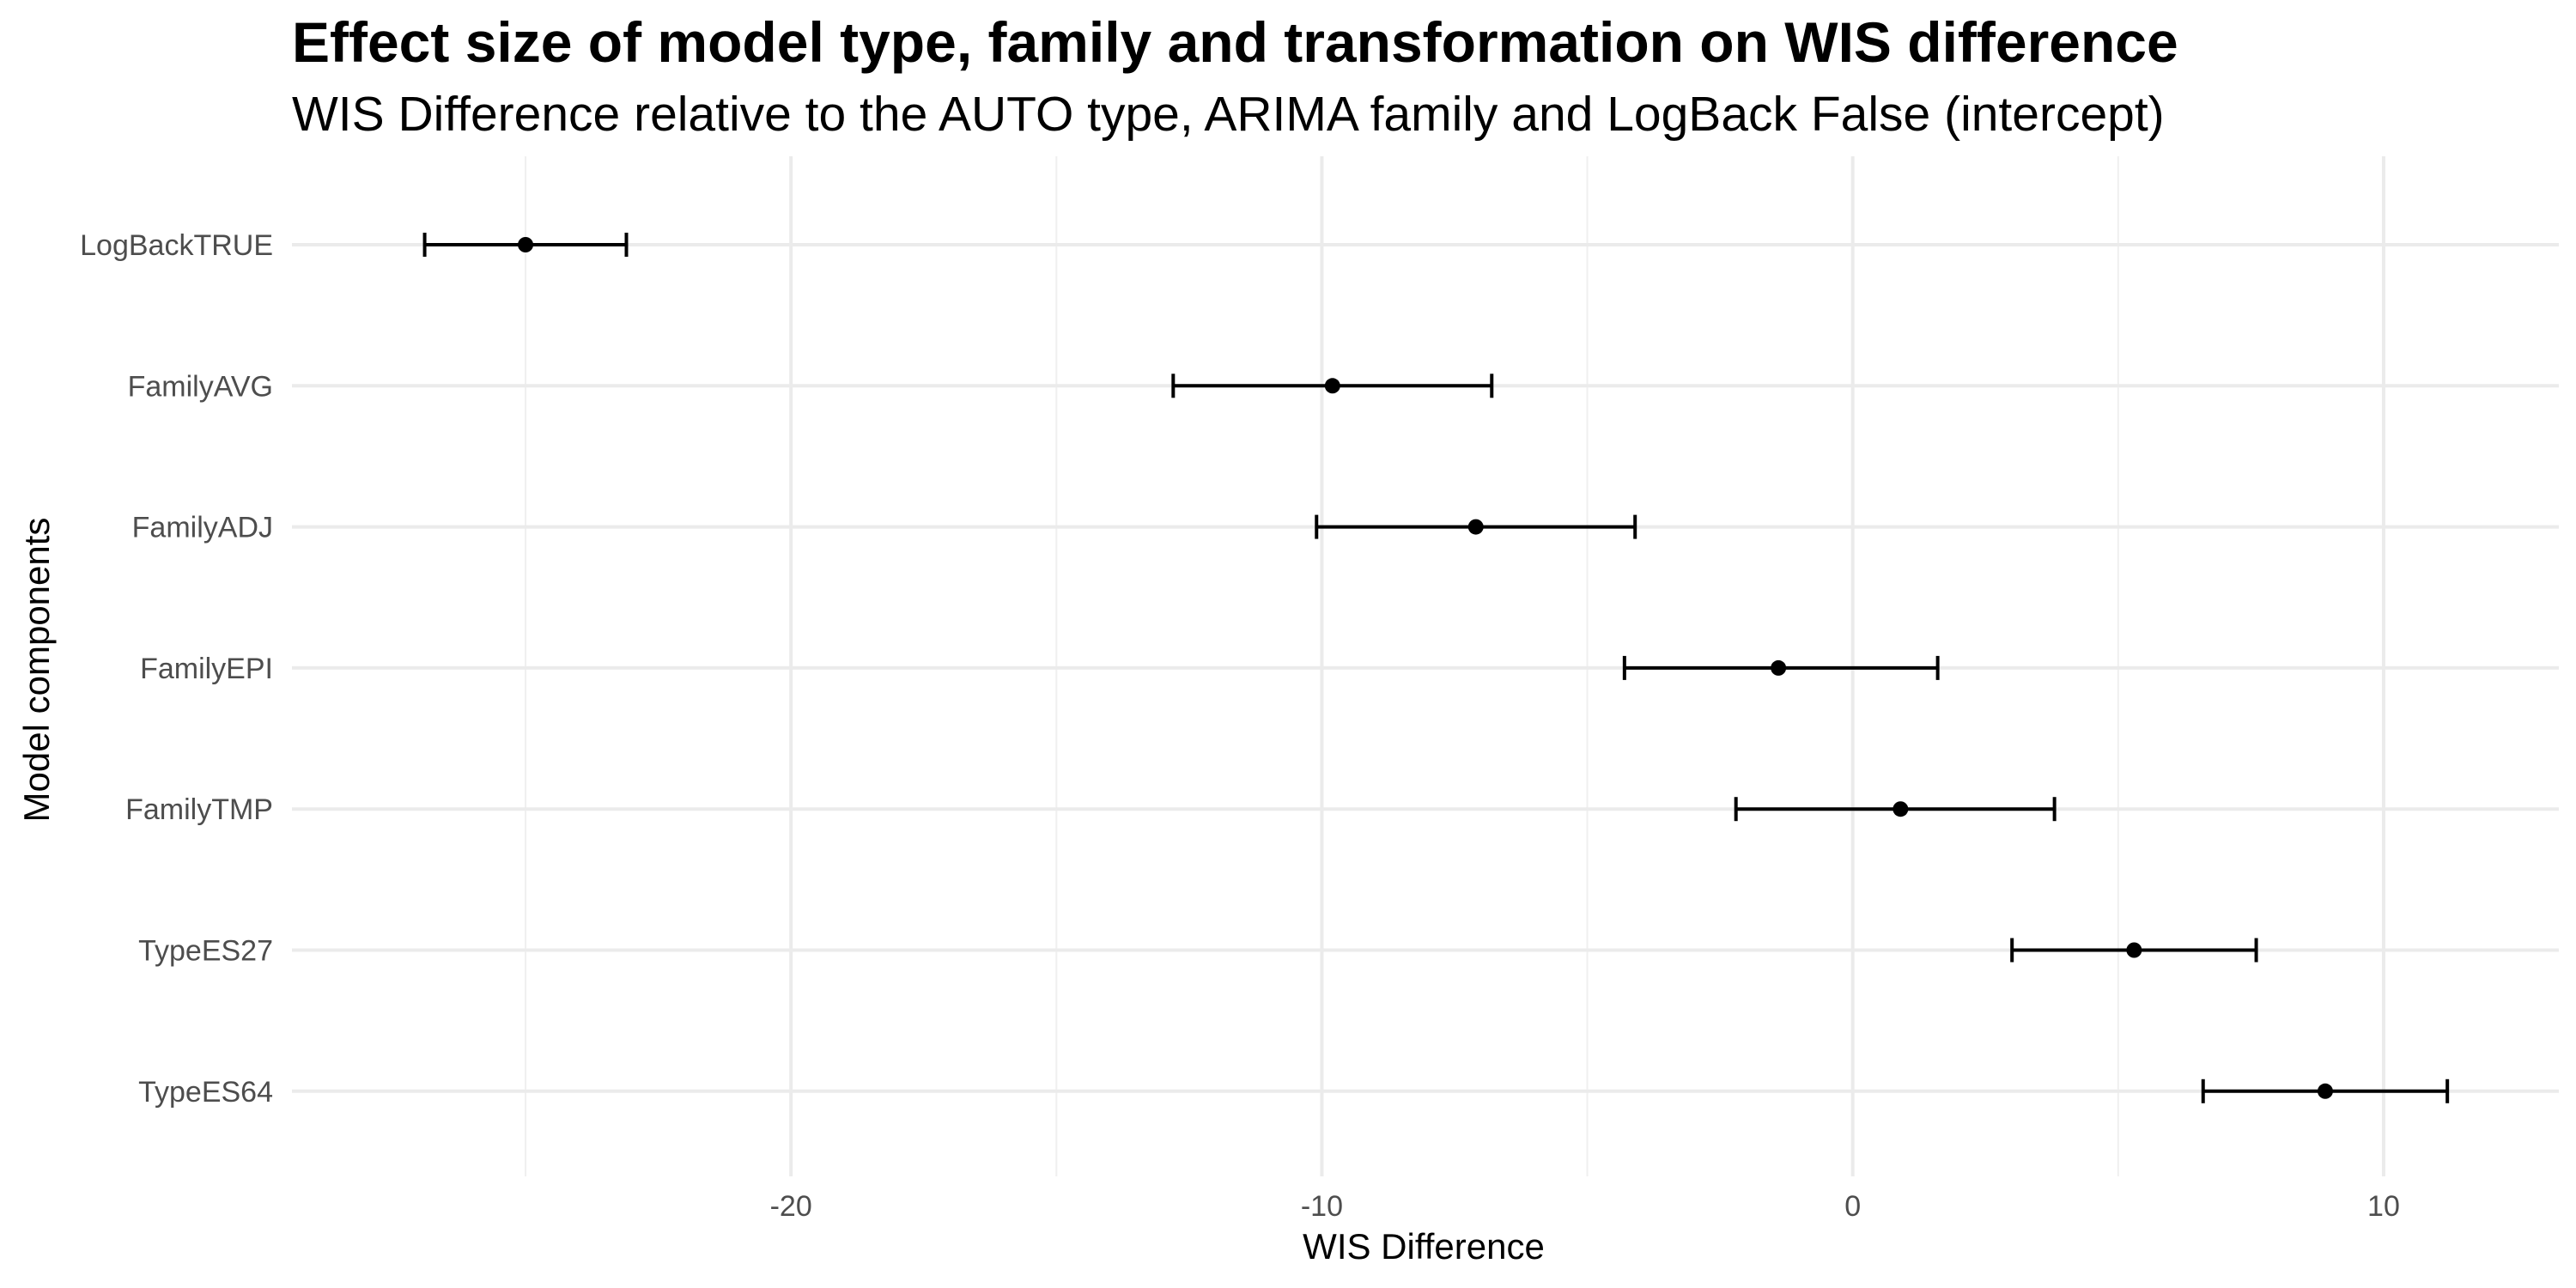 Image resolution: width=2576 pixels, height=1288 pixels. I want to click on y-axis-title: Model components, so click(36, 671).